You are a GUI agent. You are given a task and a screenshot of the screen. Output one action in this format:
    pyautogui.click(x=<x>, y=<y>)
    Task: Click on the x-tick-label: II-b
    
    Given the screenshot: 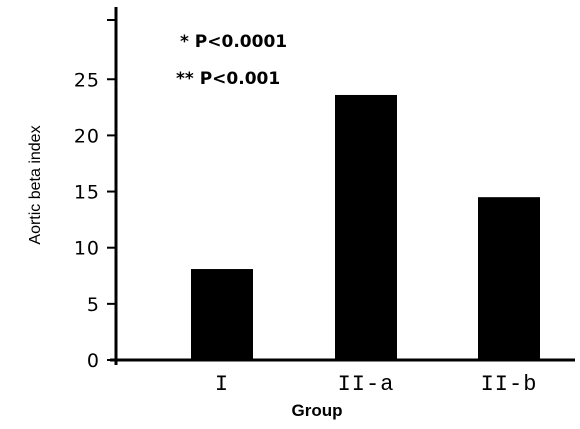 What is the action you would take?
    pyautogui.click(x=509, y=384)
    